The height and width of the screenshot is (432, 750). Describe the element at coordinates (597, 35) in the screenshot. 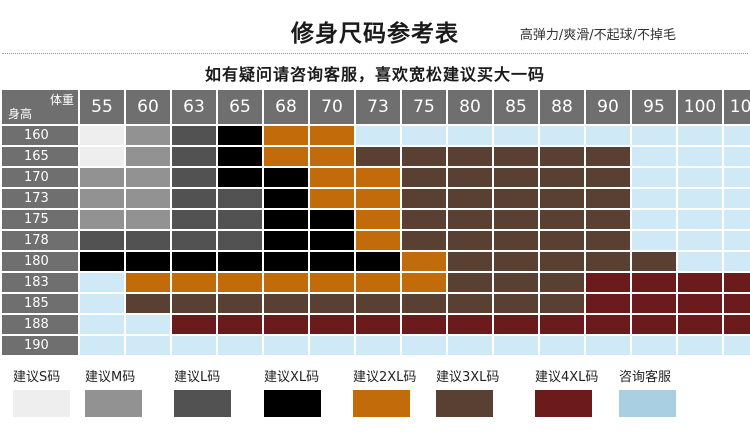

I see `fabric-features: 高弹力/爽滑/不起球/不掉毛` at that location.